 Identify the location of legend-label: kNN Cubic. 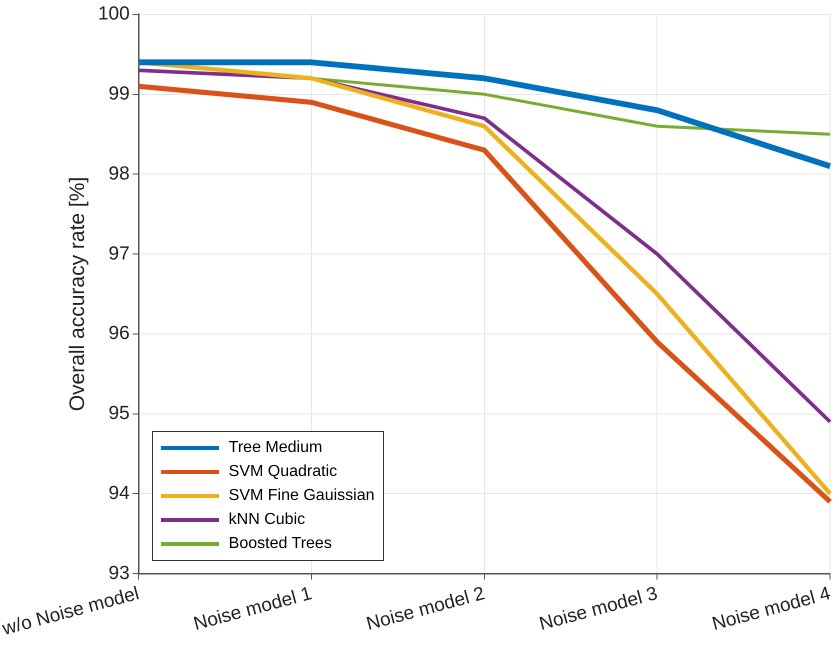
(267, 519).